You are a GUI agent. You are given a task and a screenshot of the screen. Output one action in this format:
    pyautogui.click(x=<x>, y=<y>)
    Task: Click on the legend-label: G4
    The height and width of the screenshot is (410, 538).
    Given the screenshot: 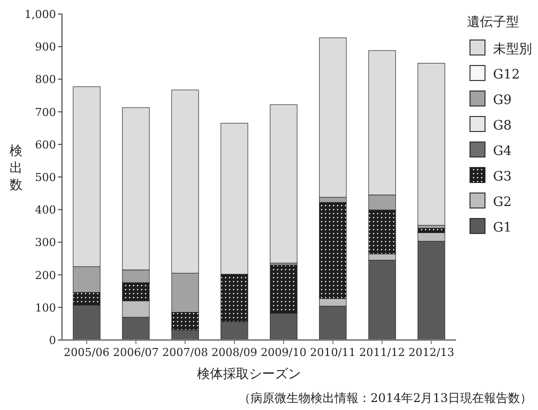 What is the action you would take?
    pyautogui.click(x=502, y=151)
    